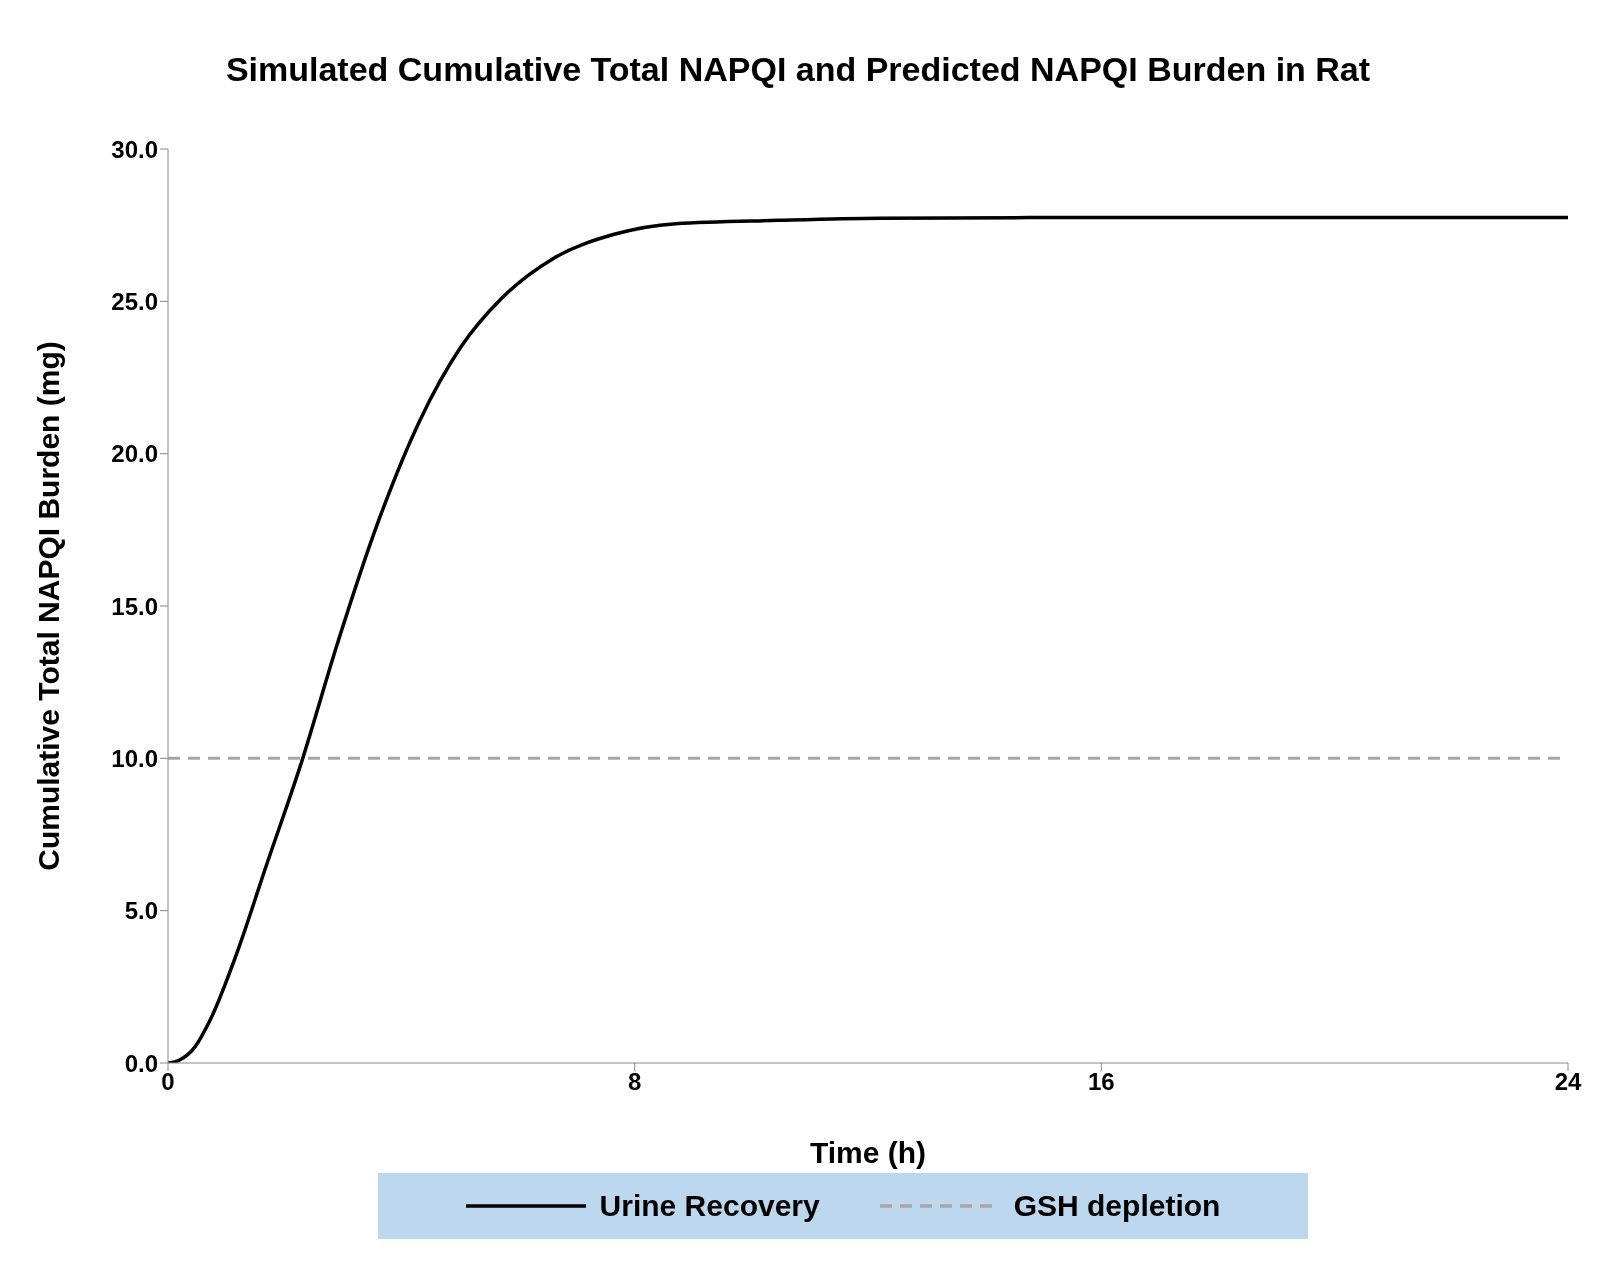 Image resolution: width=1617 pixels, height=1275 pixels. What do you see at coordinates (634, 1082) in the screenshot?
I see `x-tick-label: 8` at bounding box center [634, 1082].